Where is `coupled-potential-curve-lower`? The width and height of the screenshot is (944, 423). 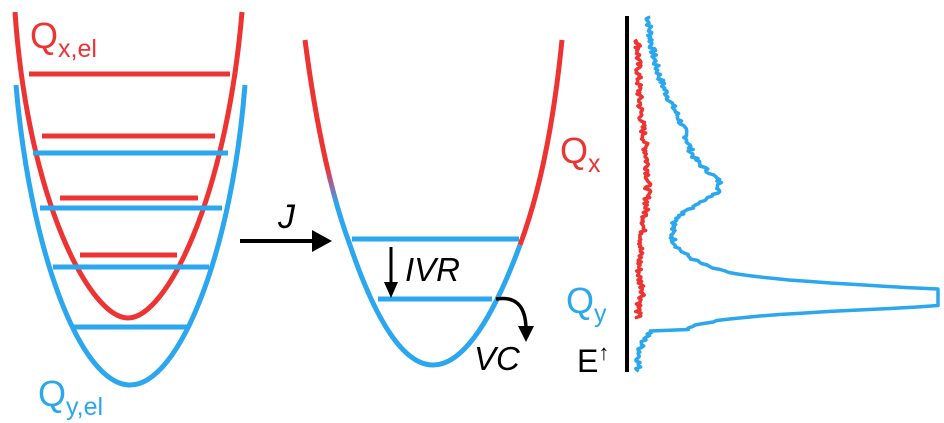 coupled-potential-curve-lower is located at coordinates (435, 306).